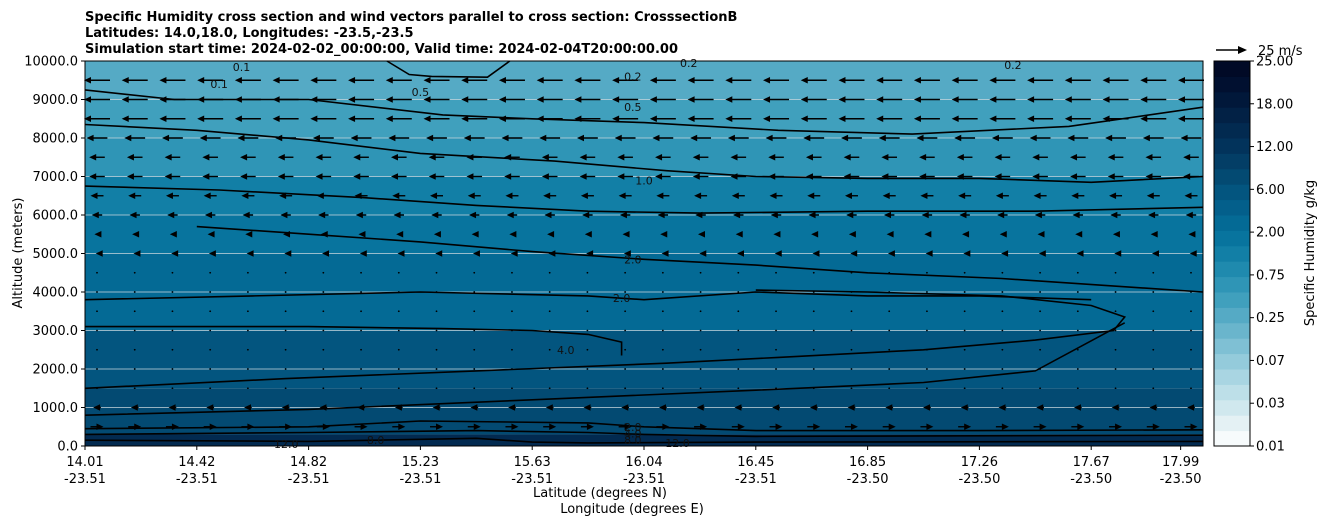 The image size is (1326, 526). What do you see at coordinates (1180, 462) in the screenshot?
I see `x-tick-label-lat: 17.99` at bounding box center [1180, 462].